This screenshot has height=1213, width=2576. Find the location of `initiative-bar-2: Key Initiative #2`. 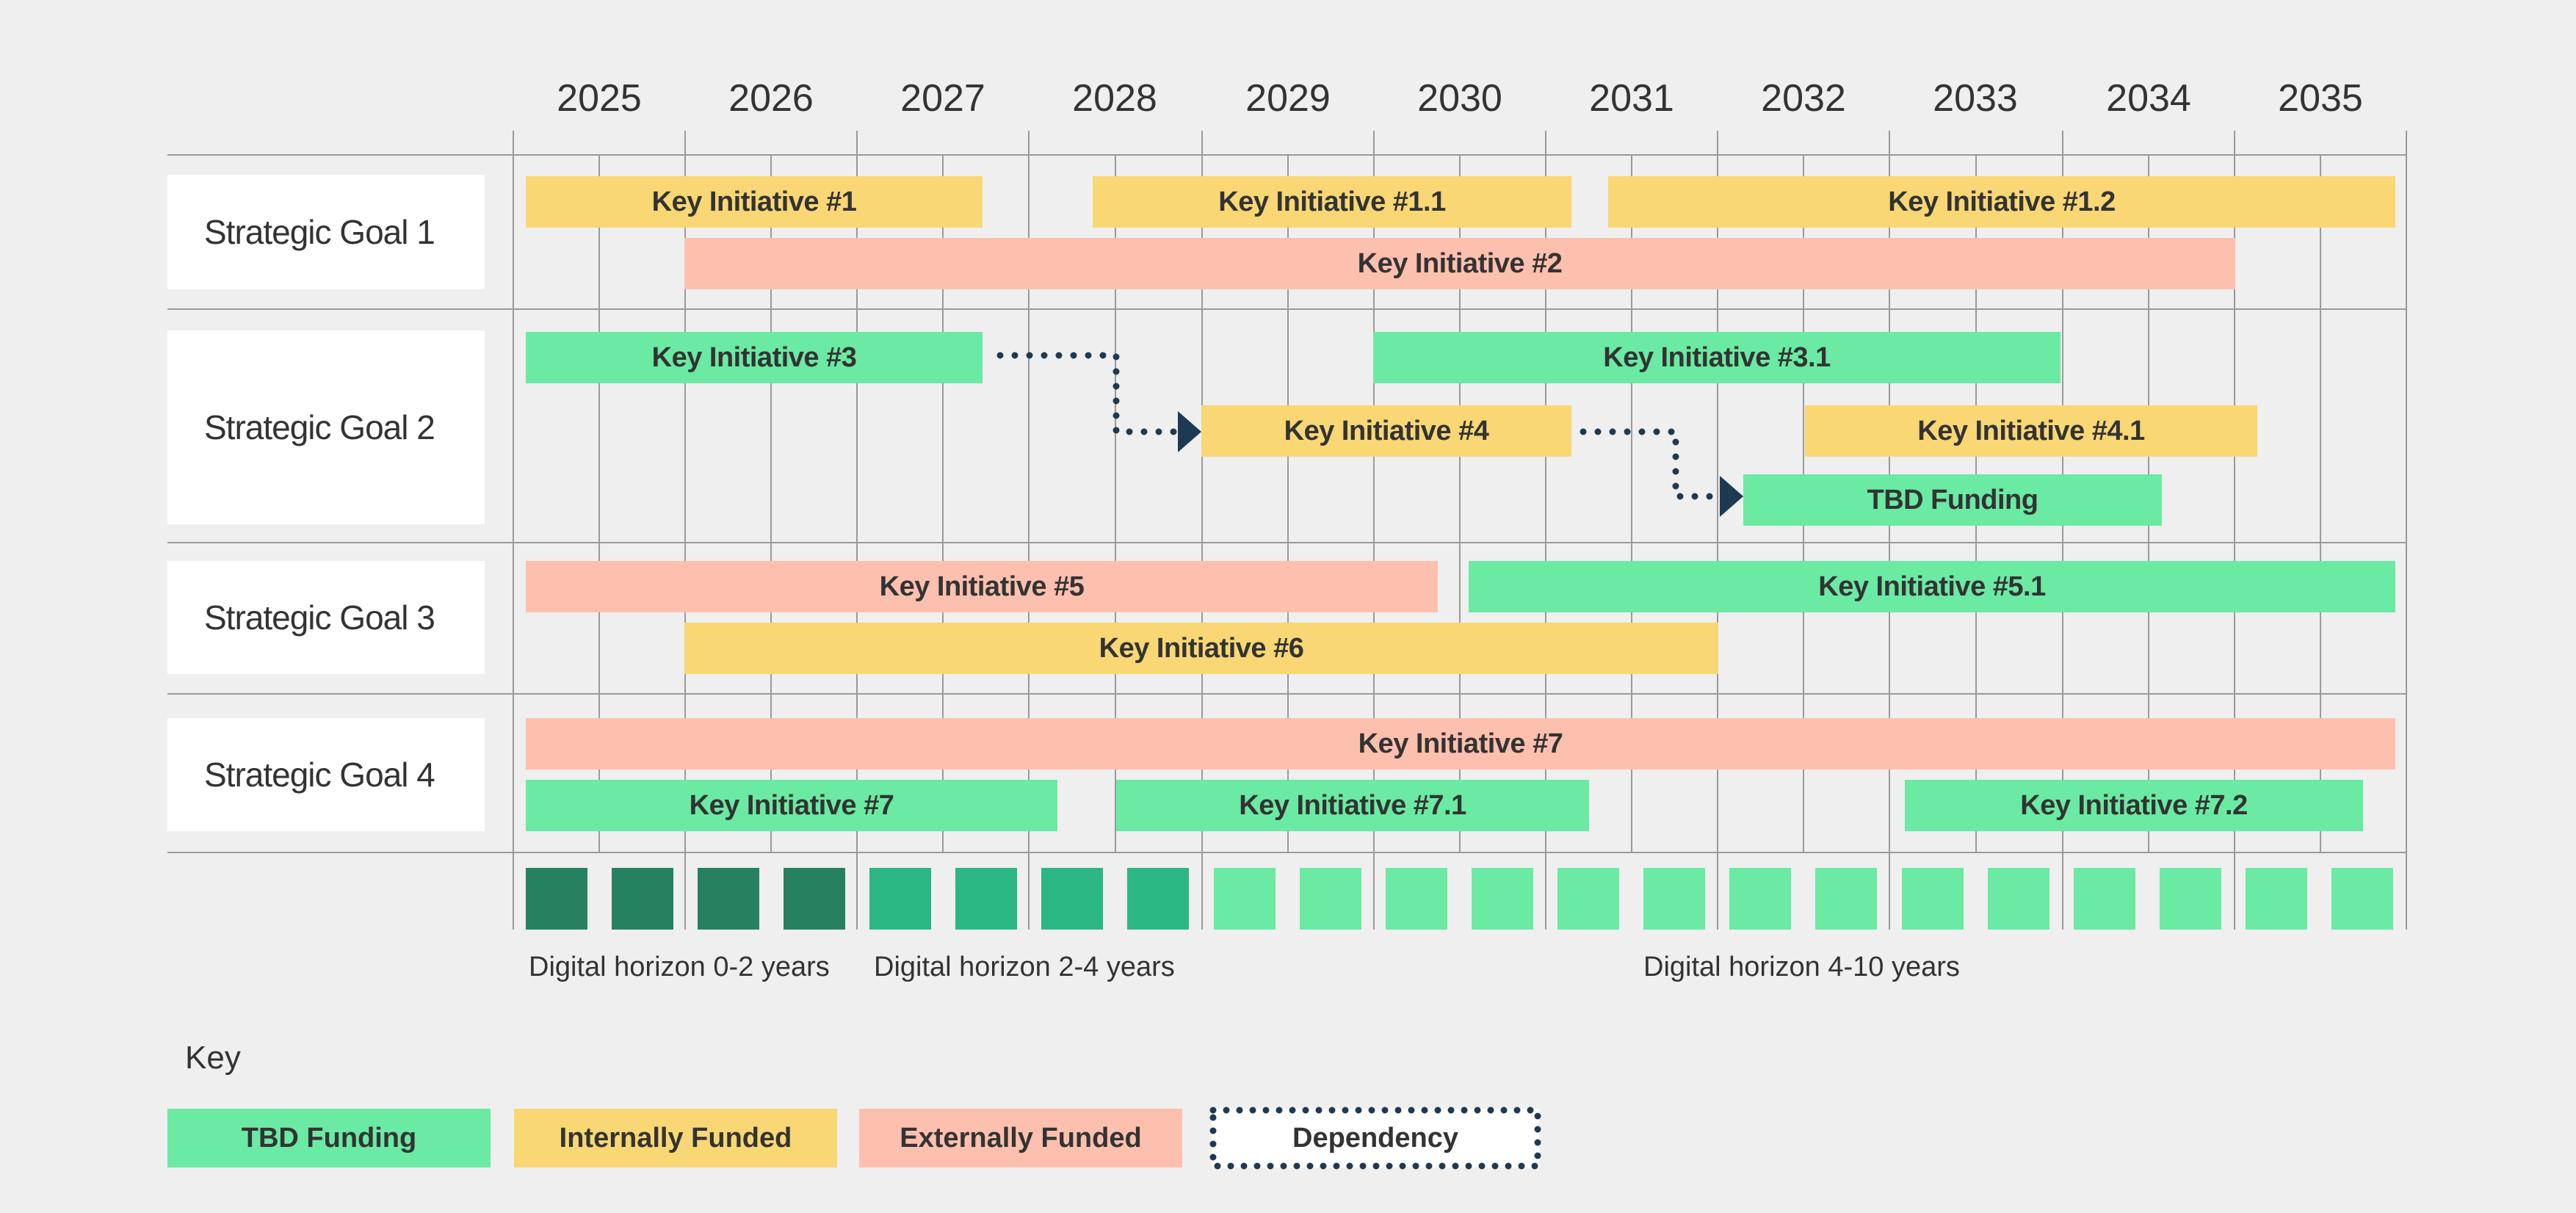

initiative-bar-2: Key Initiative #2 is located at coordinates (1459, 263).